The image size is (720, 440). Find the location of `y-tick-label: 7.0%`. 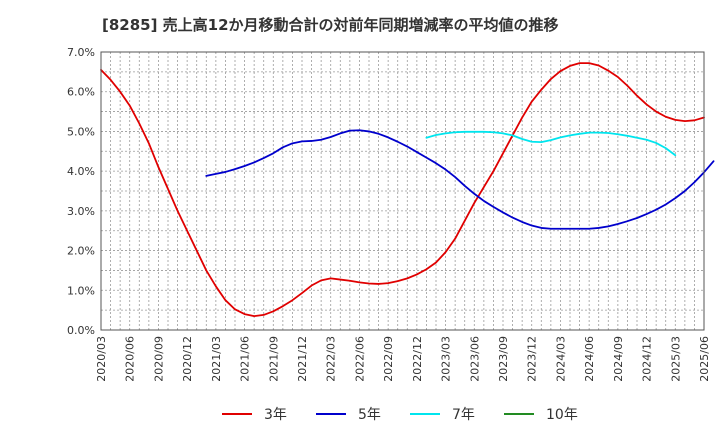

y-tick-label: 7.0% is located at coordinates (81, 52).